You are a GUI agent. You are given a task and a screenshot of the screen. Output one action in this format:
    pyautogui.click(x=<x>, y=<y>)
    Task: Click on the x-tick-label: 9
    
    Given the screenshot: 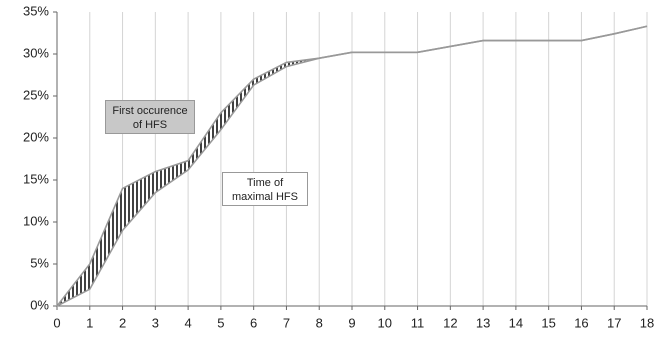 What is the action you would take?
    pyautogui.click(x=351, y=322)
    